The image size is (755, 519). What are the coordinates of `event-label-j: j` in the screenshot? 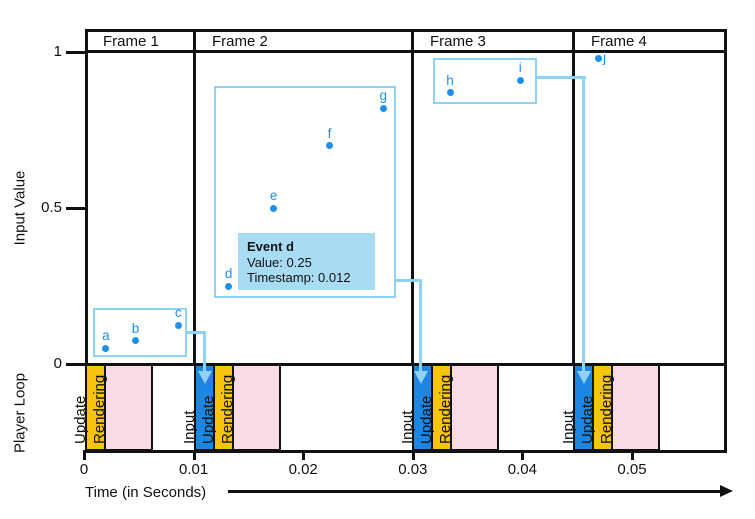 It's located at (605, 58).